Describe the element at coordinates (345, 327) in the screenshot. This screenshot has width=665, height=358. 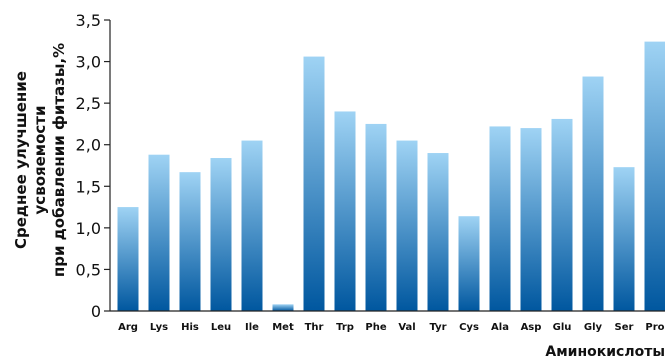
I see `x-tick-label-trp: Trp` at that location.